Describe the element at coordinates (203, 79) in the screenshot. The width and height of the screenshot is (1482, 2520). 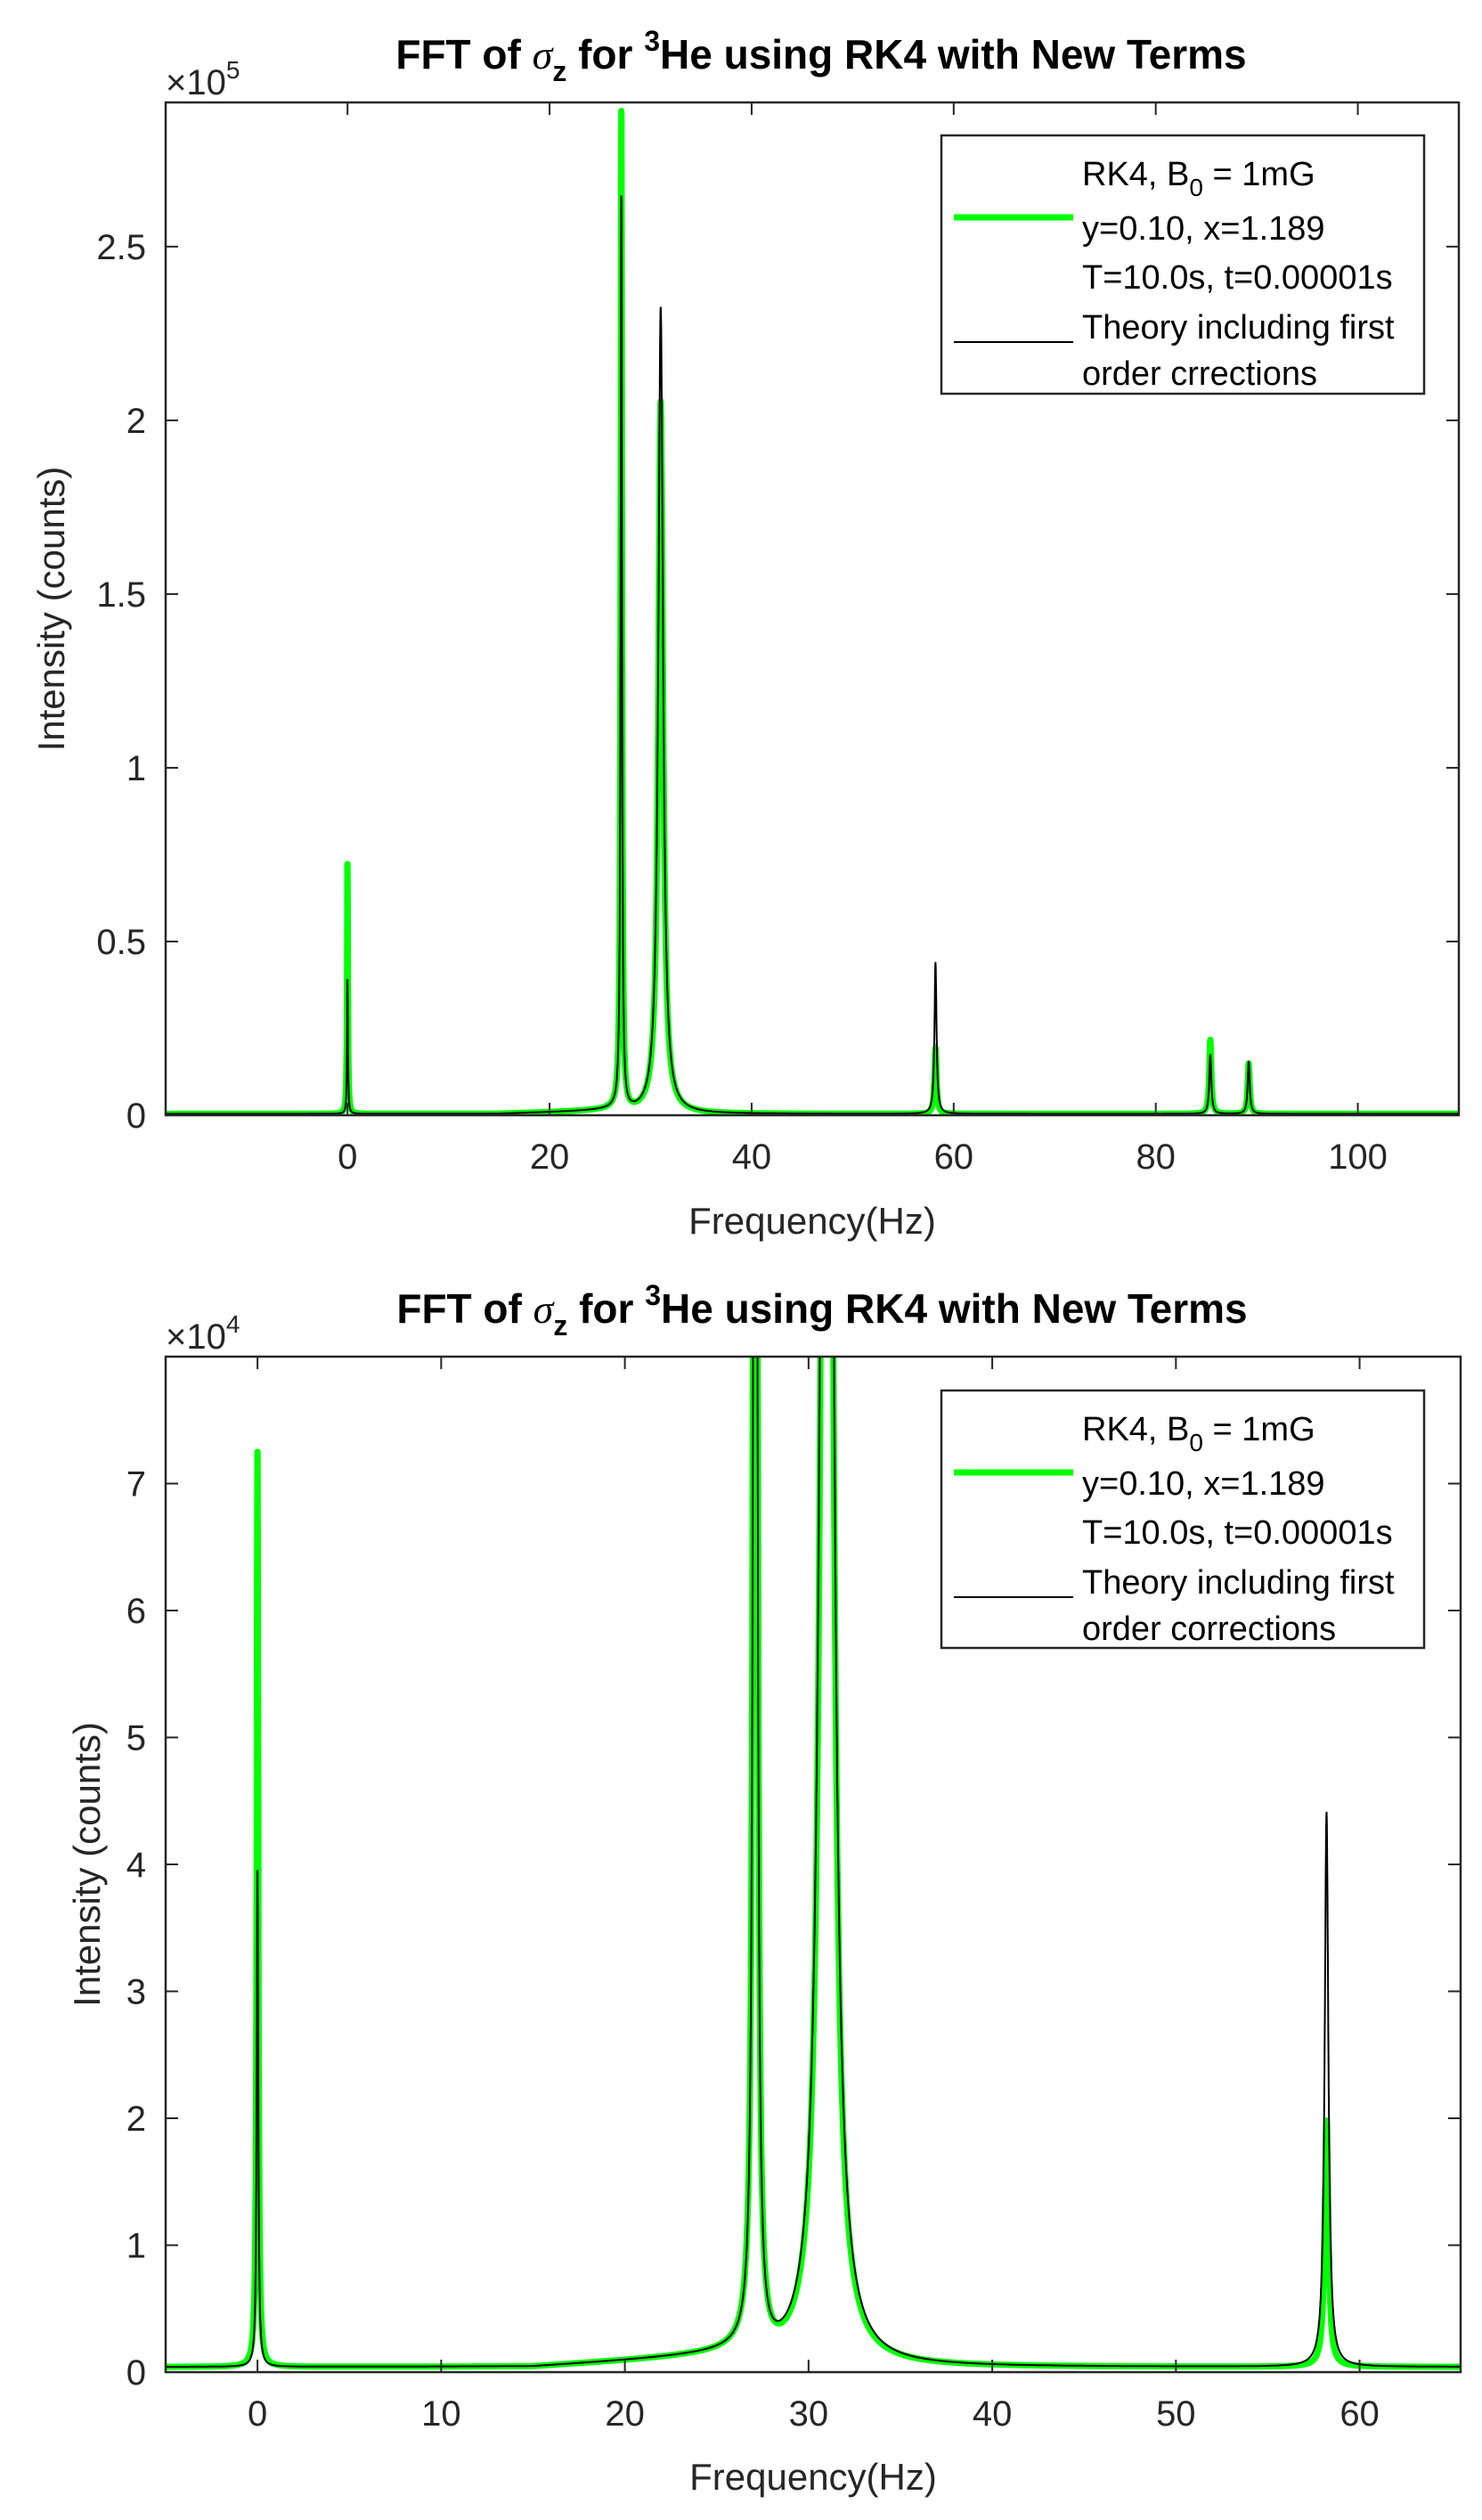
I see `y-axis-multiplier: ×10⁵` at that location.